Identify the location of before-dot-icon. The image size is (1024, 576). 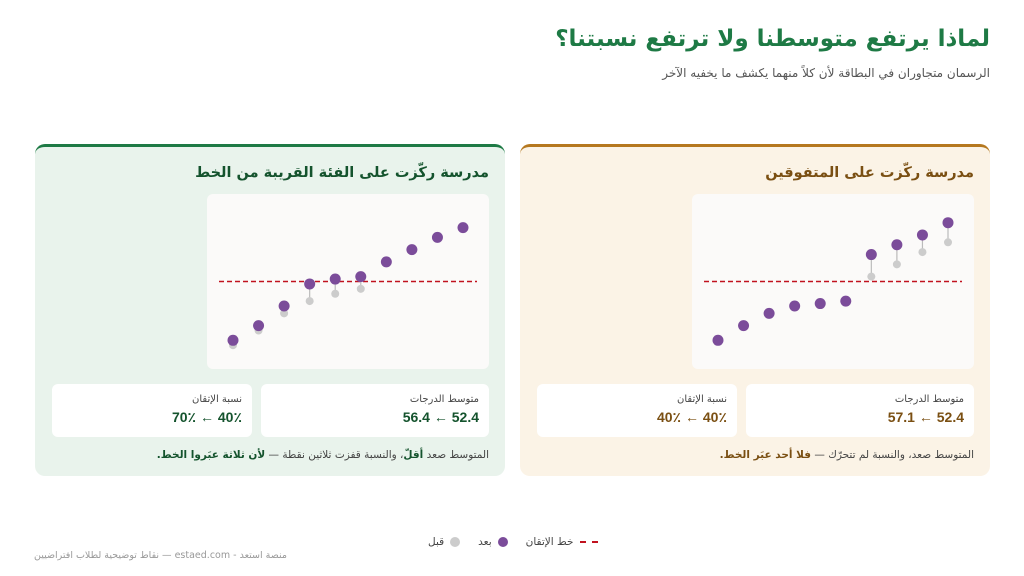
(455, 542).